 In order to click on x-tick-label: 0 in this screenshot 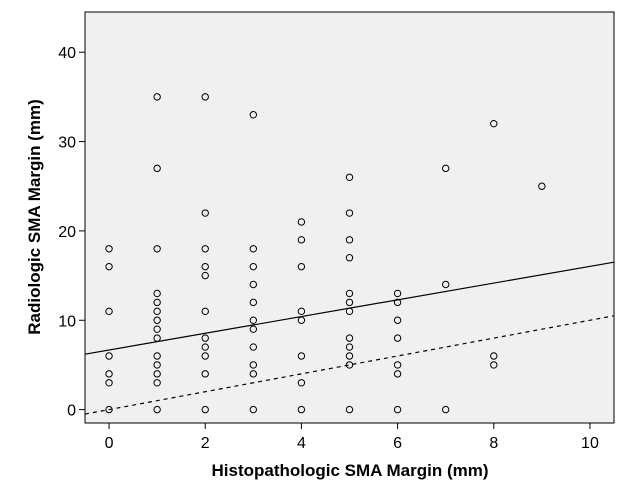, I will do `click(109, 443)`.